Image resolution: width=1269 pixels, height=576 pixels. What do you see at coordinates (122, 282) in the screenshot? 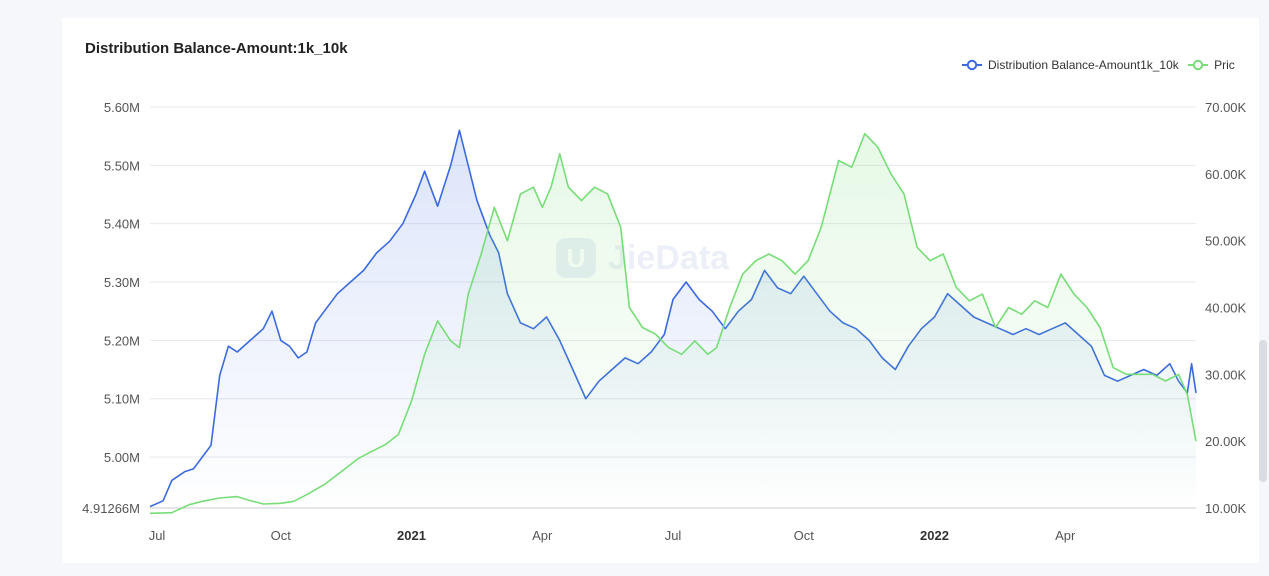
I see `y-left-tick-label: 5.30M` at bounding box center [122, 282].